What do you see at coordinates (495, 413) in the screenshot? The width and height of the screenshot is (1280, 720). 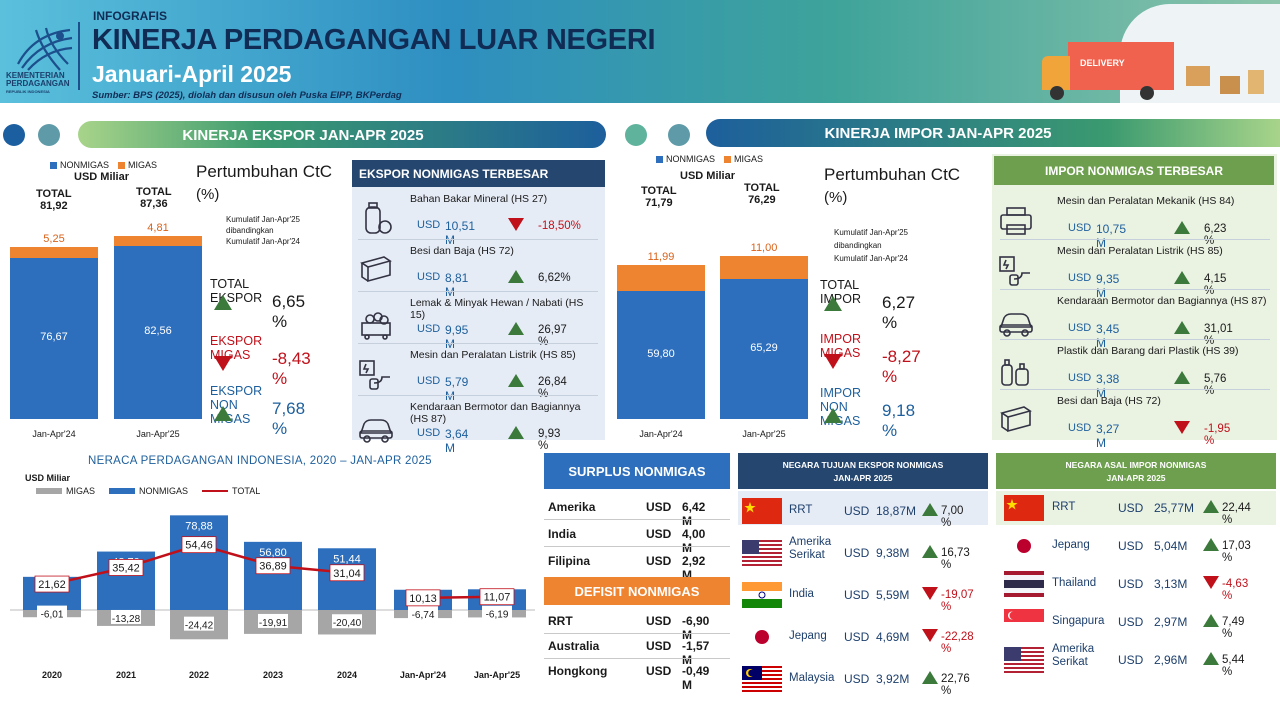 I see `top-item-name: Kendaraan Bermotor dan Bagiannya (HS 87)` at bounding box center [495, 413].